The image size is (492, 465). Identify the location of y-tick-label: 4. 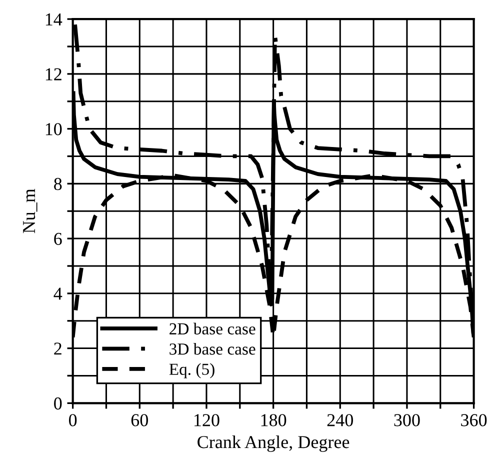
(58, 294).